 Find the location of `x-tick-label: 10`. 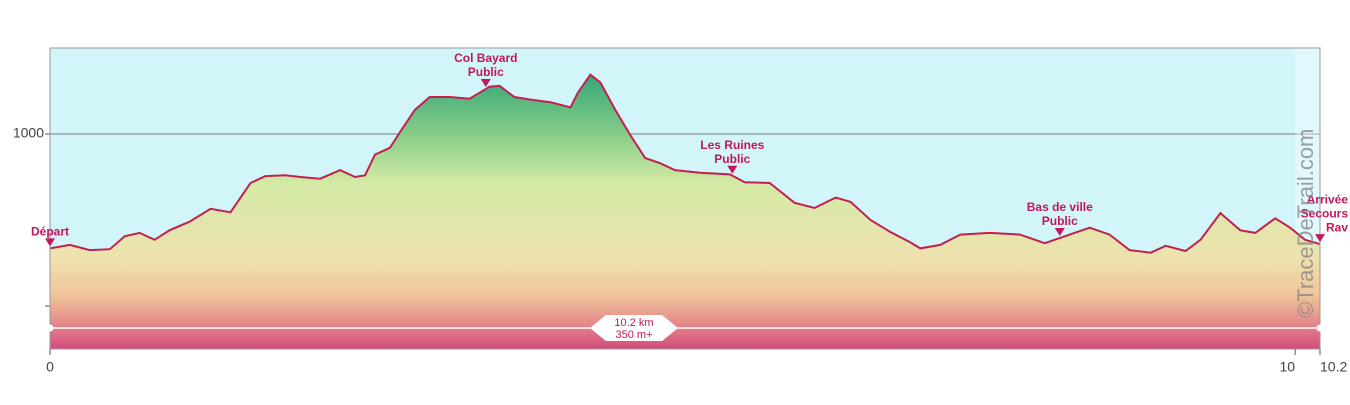

x-tick-label: 10 is located at coordinates (1288, 367).